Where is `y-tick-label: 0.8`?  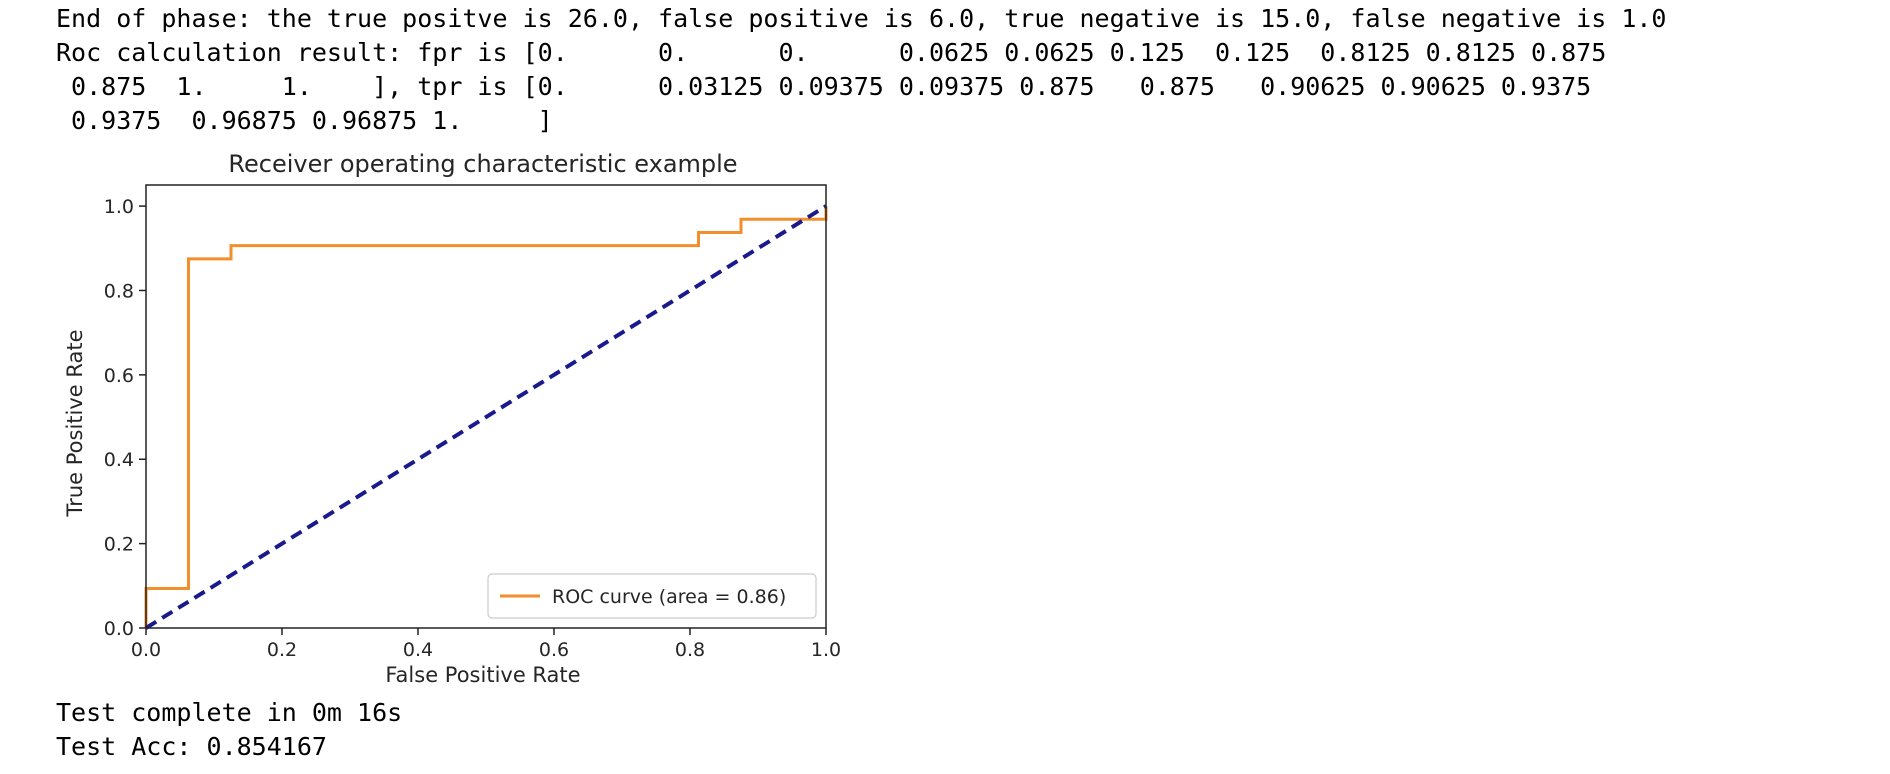
y-tick-label: 0.8 is located at coordinates (119, 291).